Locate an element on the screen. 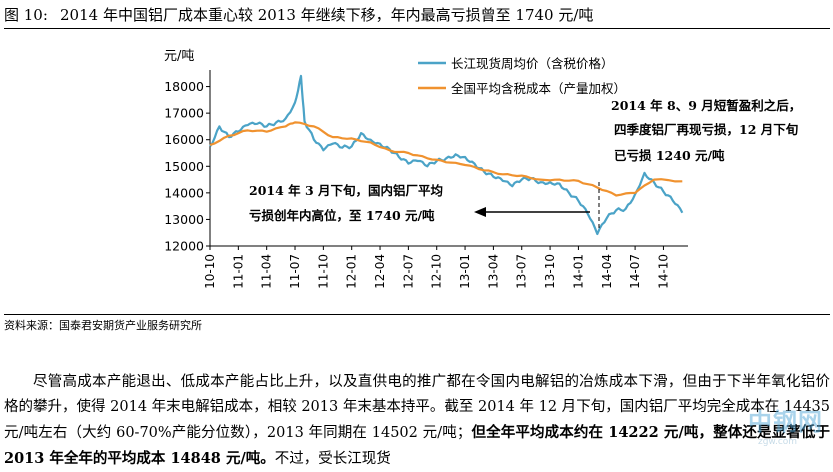 This screenshot has width=833, height=472. y-tick-label: 16000 is located at coordinates (184, 139).